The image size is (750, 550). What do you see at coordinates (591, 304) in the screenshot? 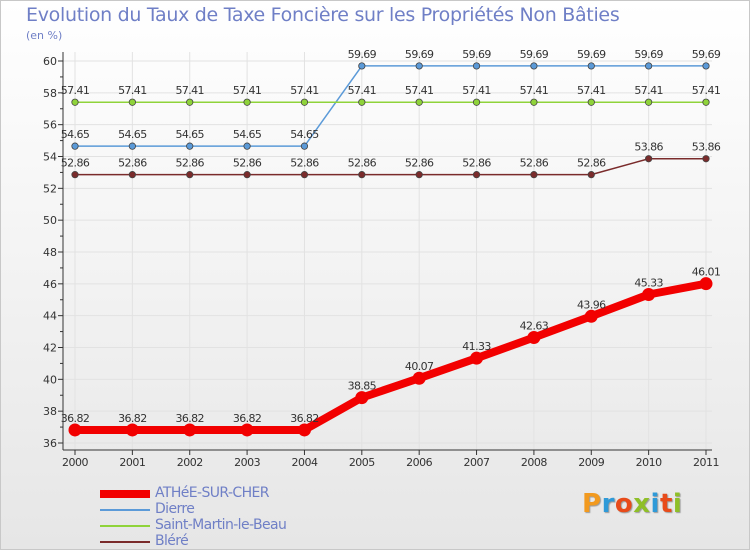
I see `data-label-ath-e-sur-cher: 43.96` at bounding box center [591, 304].